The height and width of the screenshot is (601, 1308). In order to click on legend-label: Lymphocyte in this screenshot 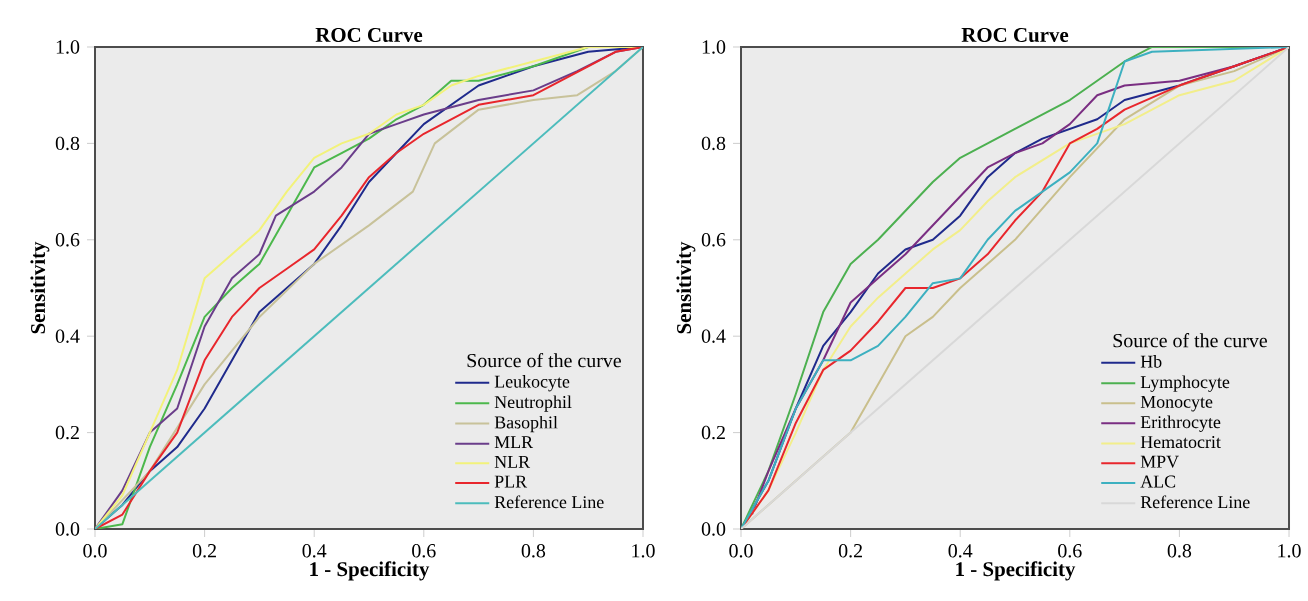, I will do `click(1185, 383)`.